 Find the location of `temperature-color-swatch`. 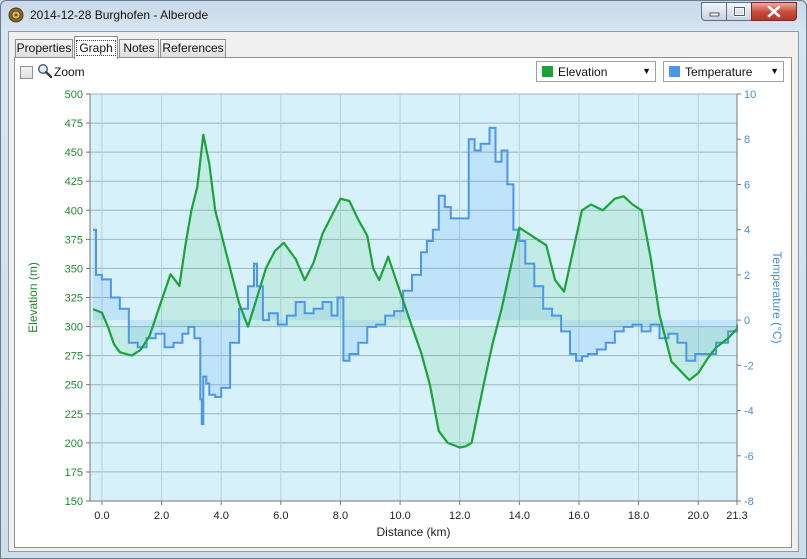

temperature-color-swatch is located at coordinates (674, 71).